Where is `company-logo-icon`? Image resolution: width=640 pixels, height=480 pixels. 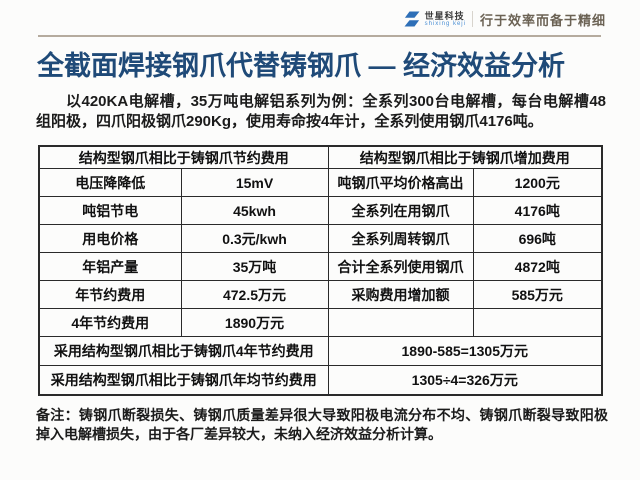
company-logo-icon is located at coordinates (412, 19).